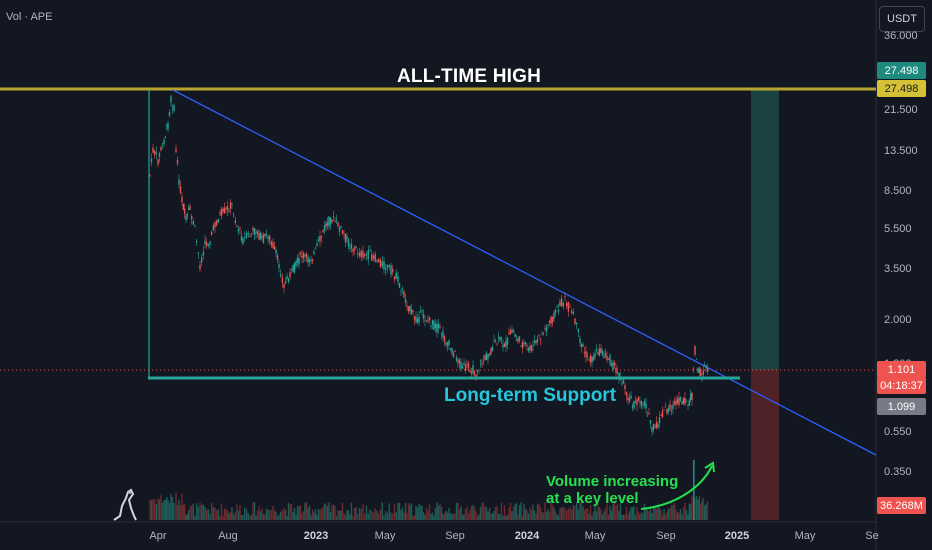 The height and width of the screenshot is (550, 932). I want to click on ath-annotation: ALL-TIME HIGH, so click(469, 76).